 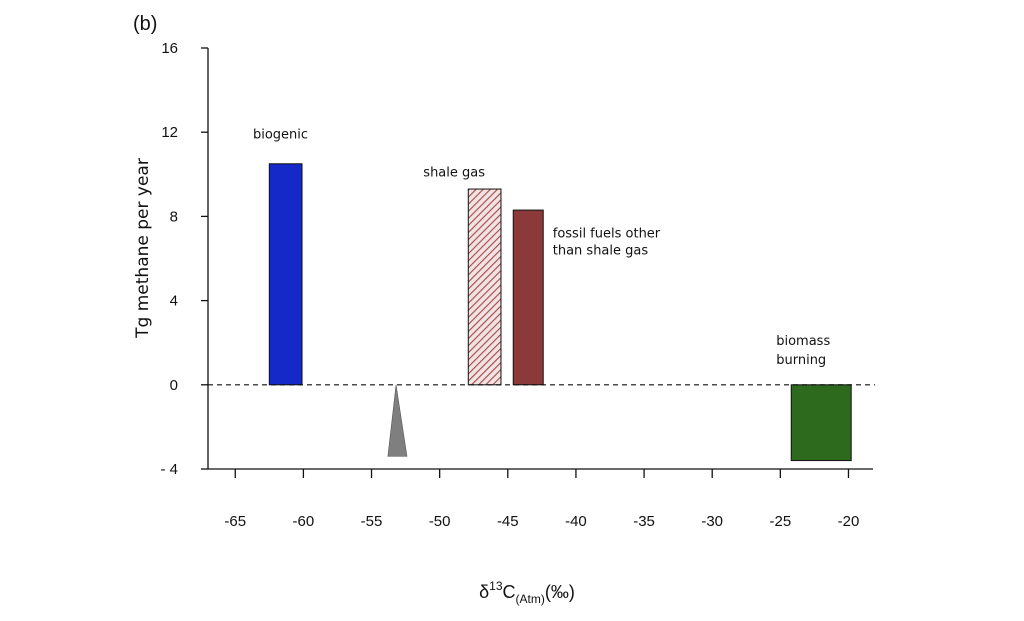 I want to click on x-ticks: -65 -60 -55 -50 -45 -40 -35 -30 -25 -20, so click(x=541, y=499).